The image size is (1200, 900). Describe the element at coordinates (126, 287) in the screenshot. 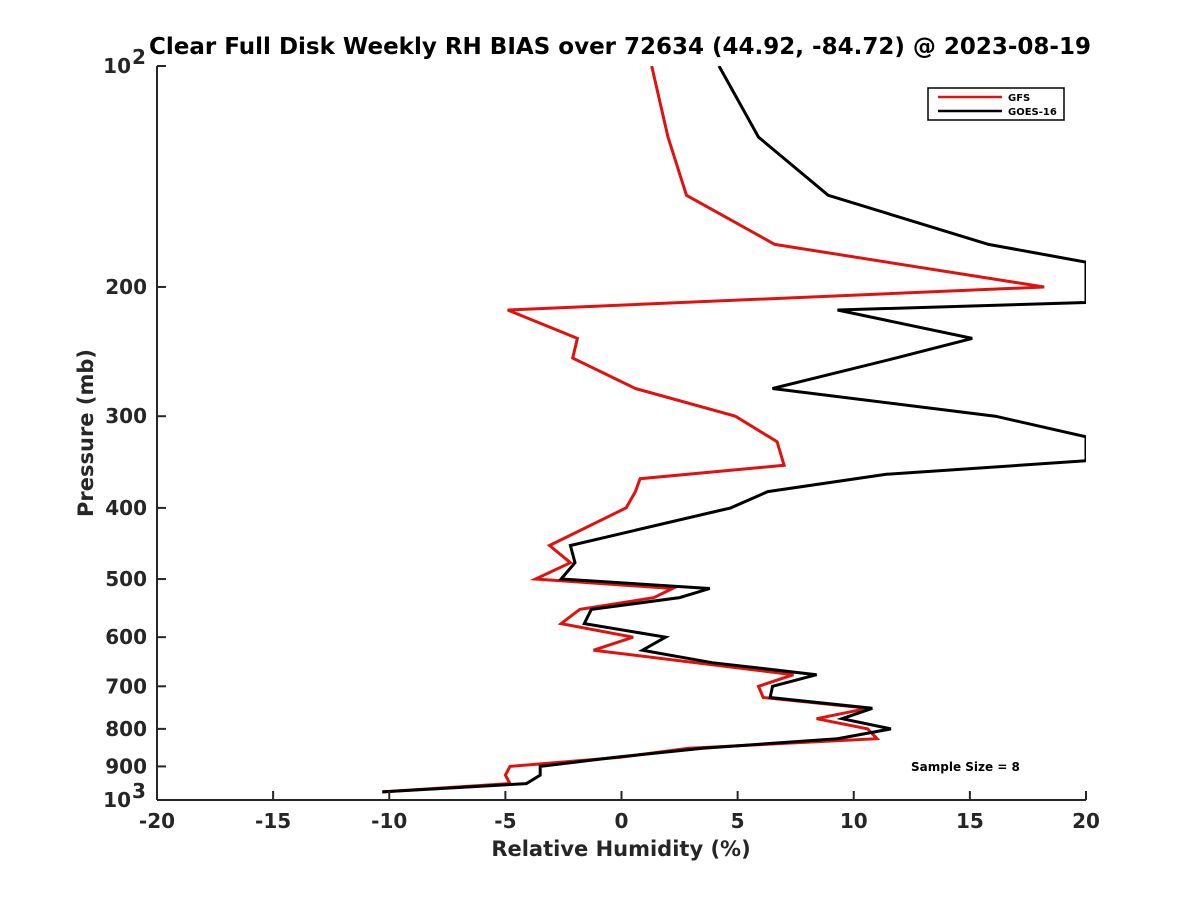

I see `y-tick-label: 200` at that location.